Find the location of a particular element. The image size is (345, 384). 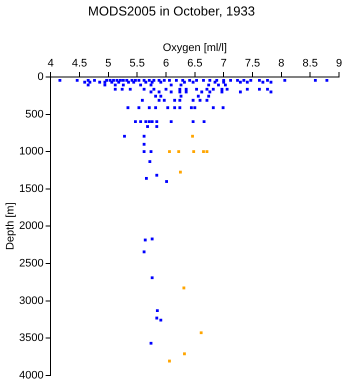

y-tick-label: 1500 is located at coordinates (31, 188).